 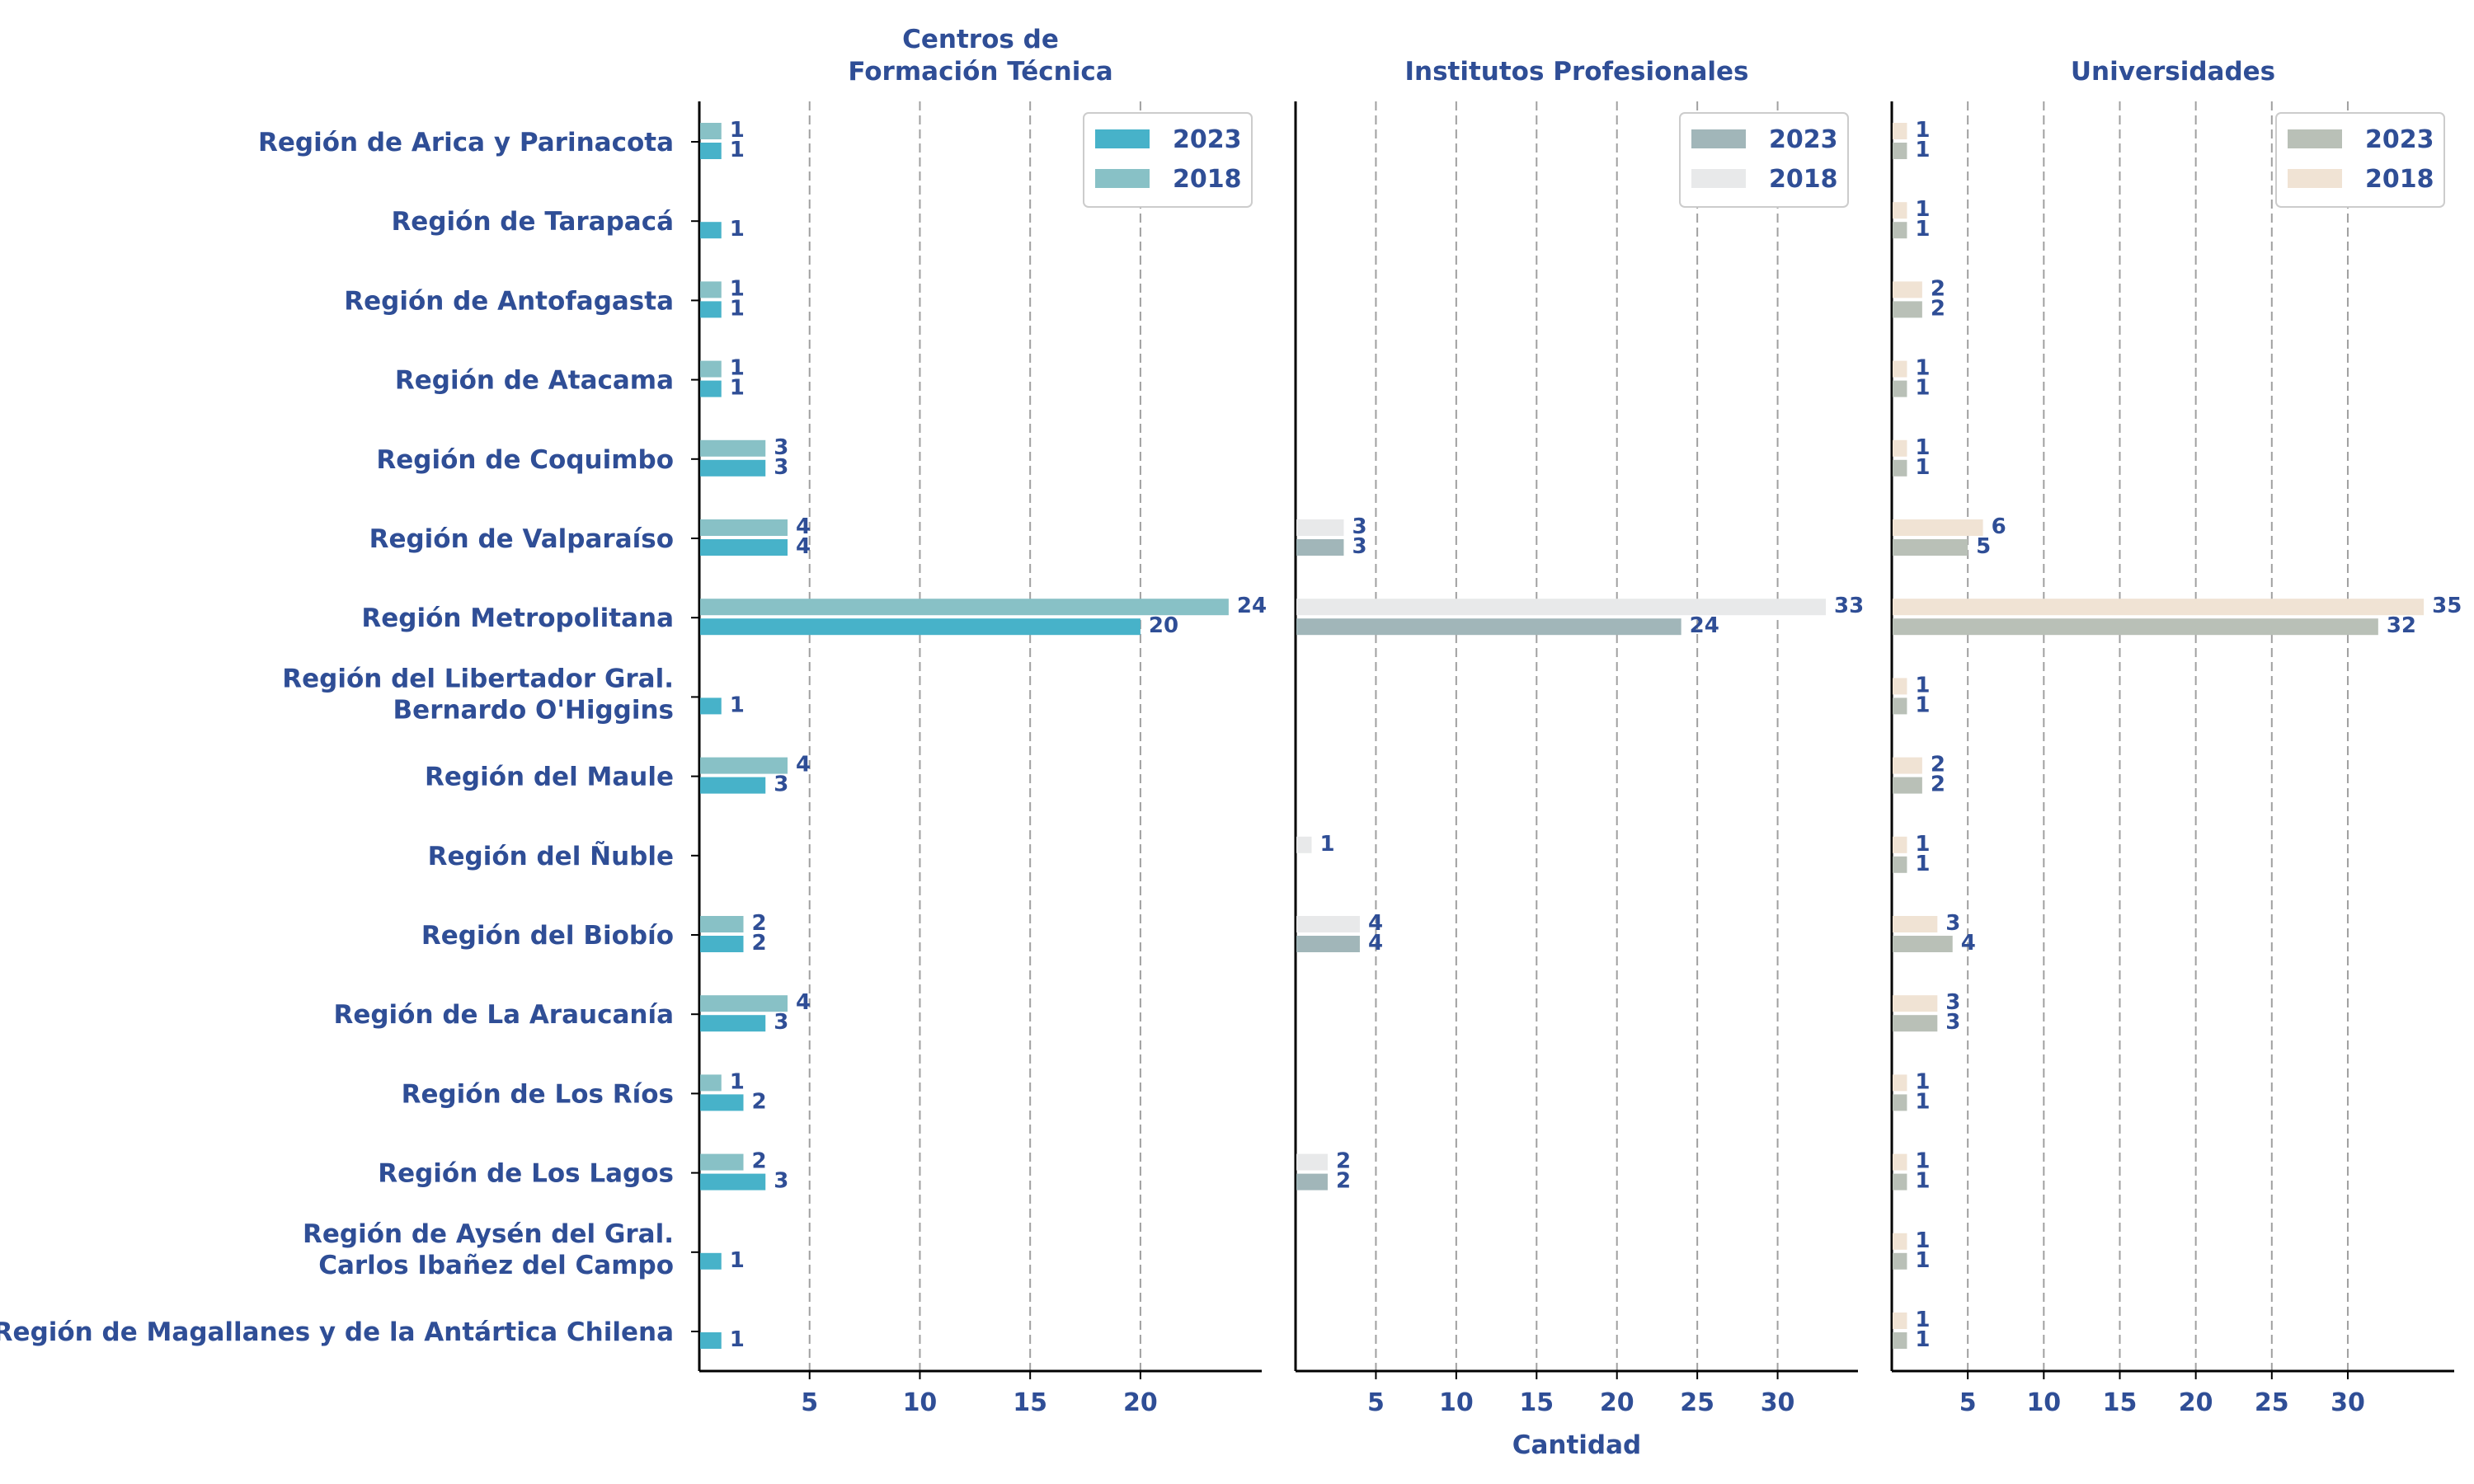 I want to click on category-label-line: Región de Antofagasta, so click(x=509, y=301).